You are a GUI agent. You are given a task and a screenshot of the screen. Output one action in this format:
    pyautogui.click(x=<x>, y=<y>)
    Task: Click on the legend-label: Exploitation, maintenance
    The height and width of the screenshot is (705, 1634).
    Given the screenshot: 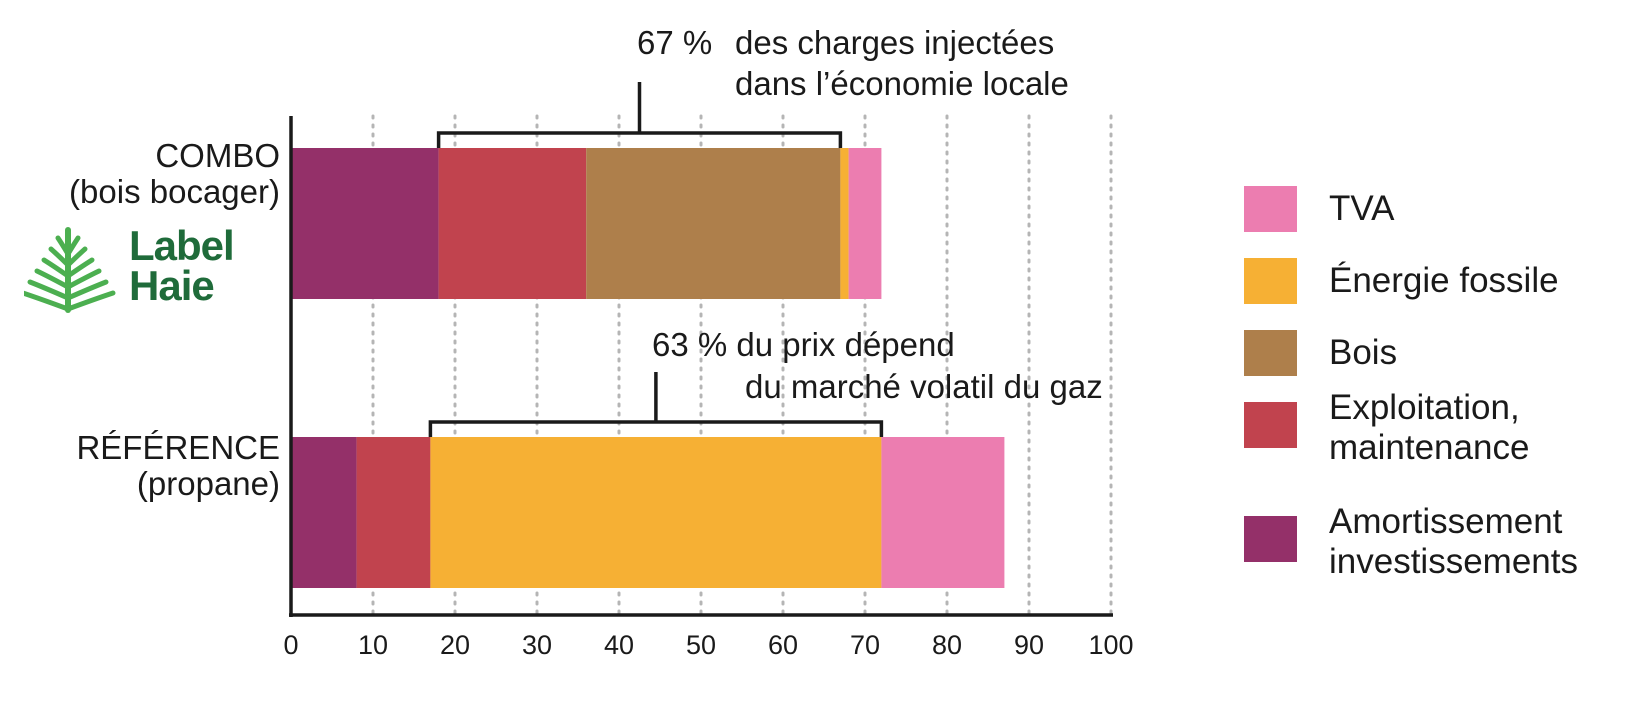 What is the action you would take?
    pyautogui.click(x=1429, y=428)
    